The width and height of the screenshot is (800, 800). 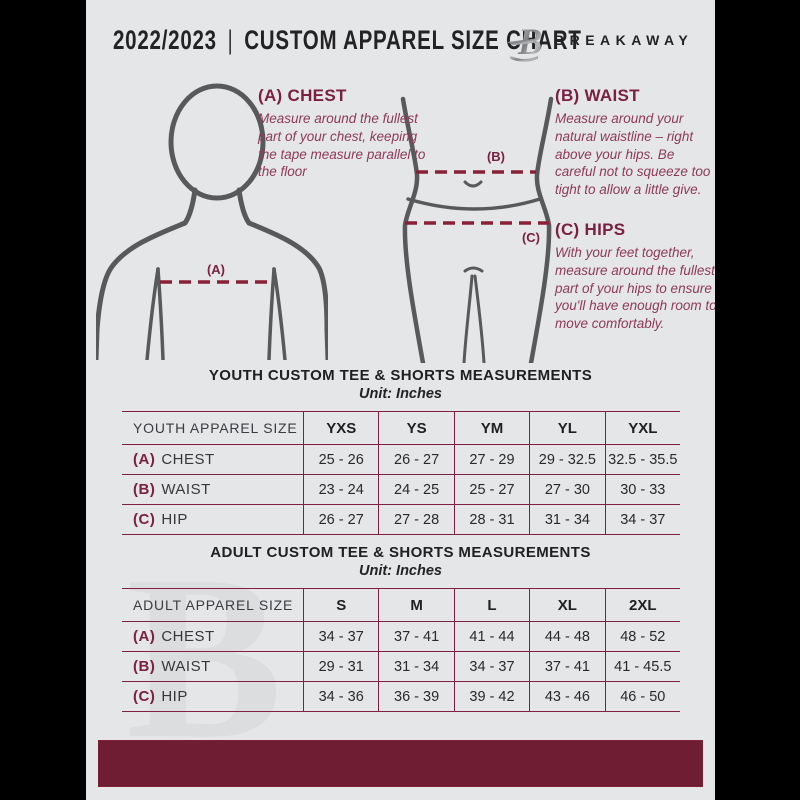 What do you see at coordinates (212, 428) in the screenshot?
I see `youth-table-header-label: YOUTH APPAREL SIZE` at bounding box center [212, 428].